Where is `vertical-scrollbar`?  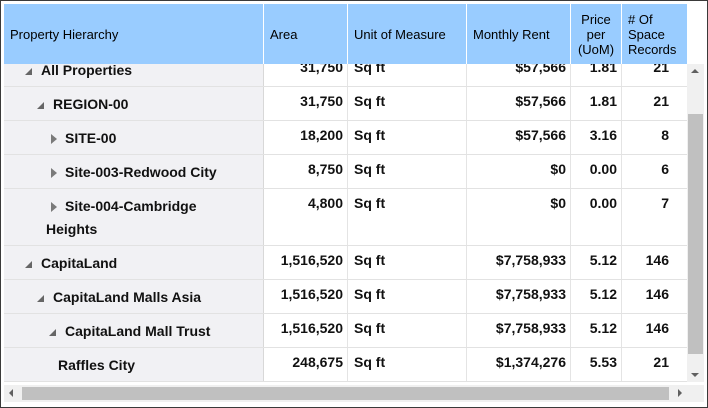
vertical-scrollbar is located at coordinates (695, 223).